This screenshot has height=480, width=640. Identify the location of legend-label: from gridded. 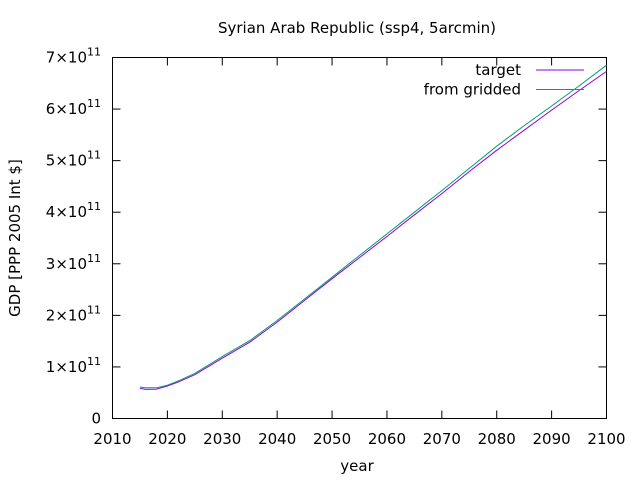
(472, 90).